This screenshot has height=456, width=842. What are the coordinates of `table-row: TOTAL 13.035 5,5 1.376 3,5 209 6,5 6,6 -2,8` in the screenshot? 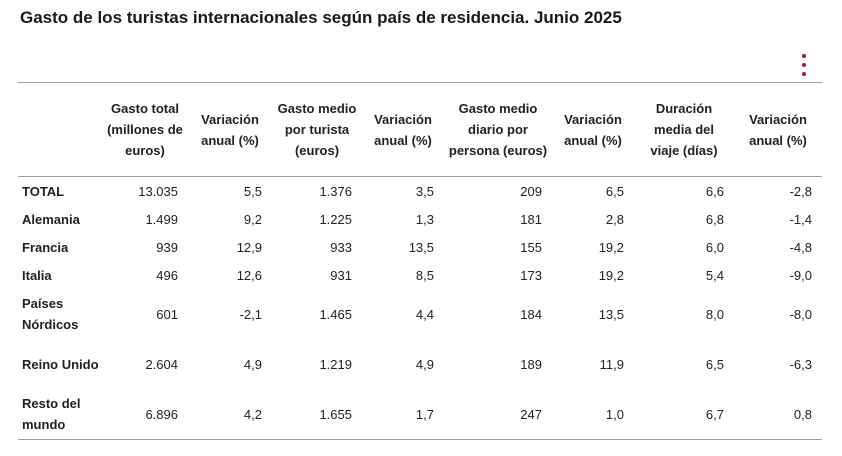 It's located at (420, 191).